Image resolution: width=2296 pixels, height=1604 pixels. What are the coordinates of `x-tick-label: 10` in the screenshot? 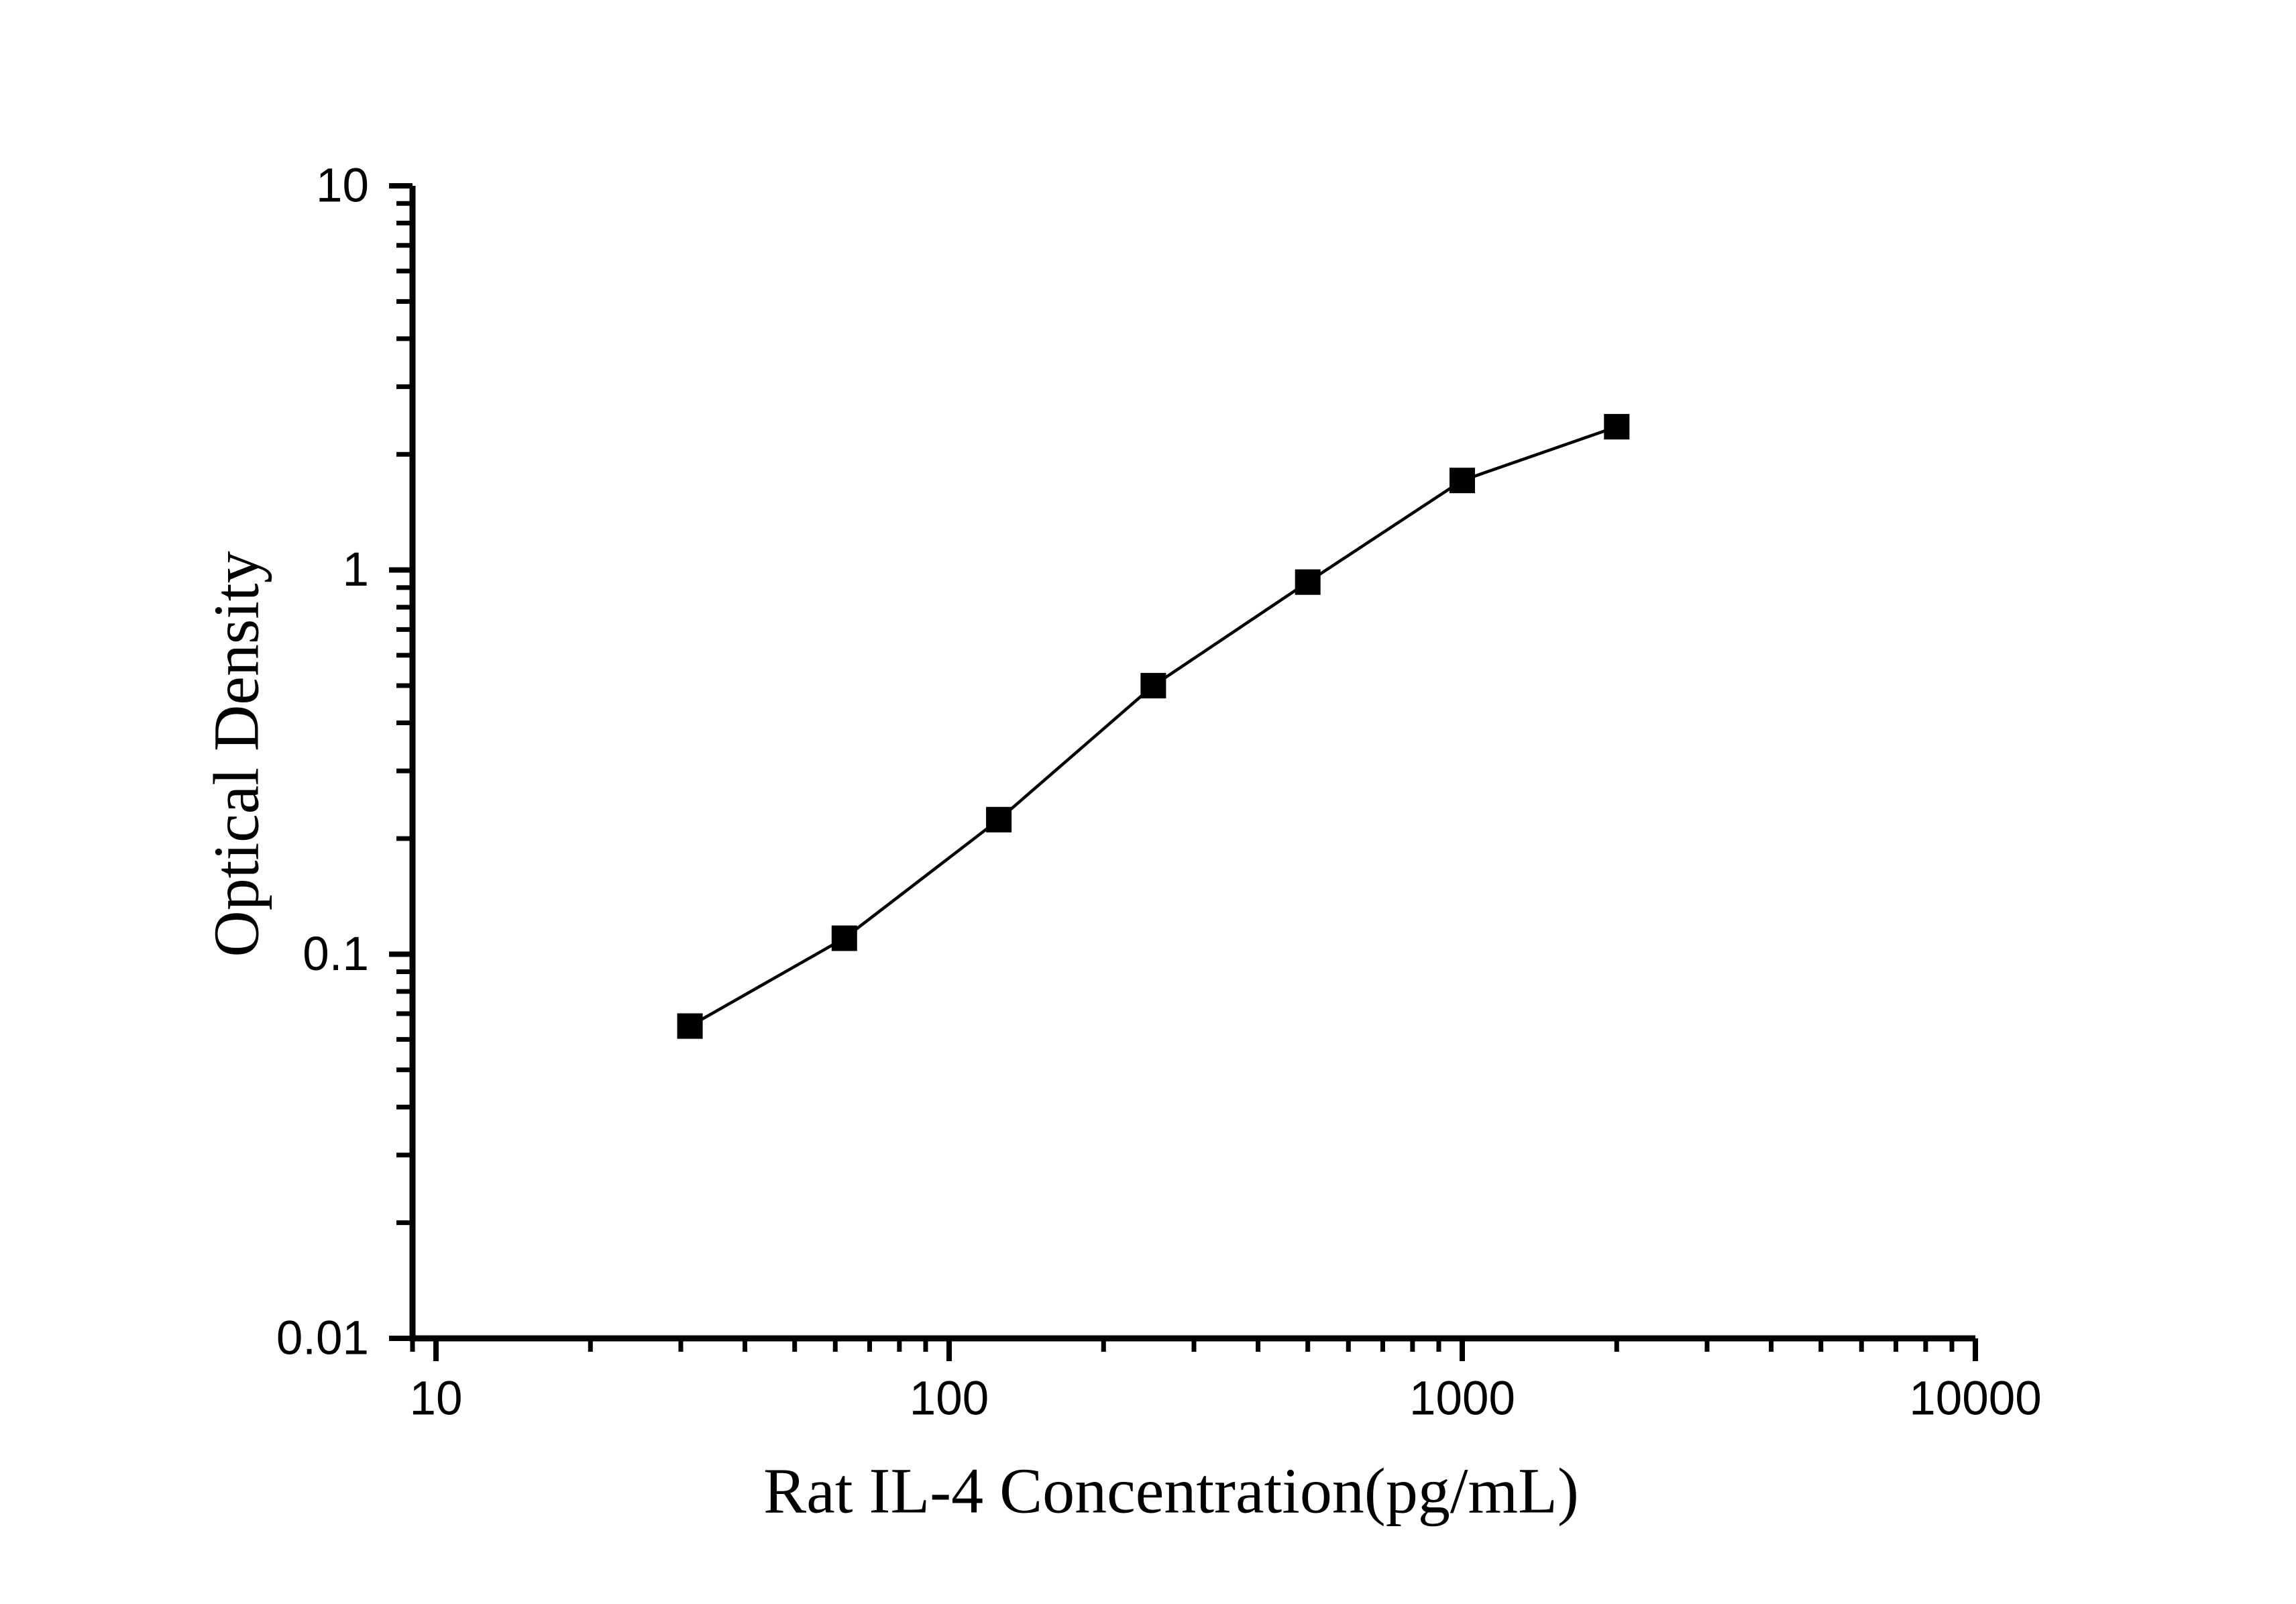 It's located at (436, 1400).